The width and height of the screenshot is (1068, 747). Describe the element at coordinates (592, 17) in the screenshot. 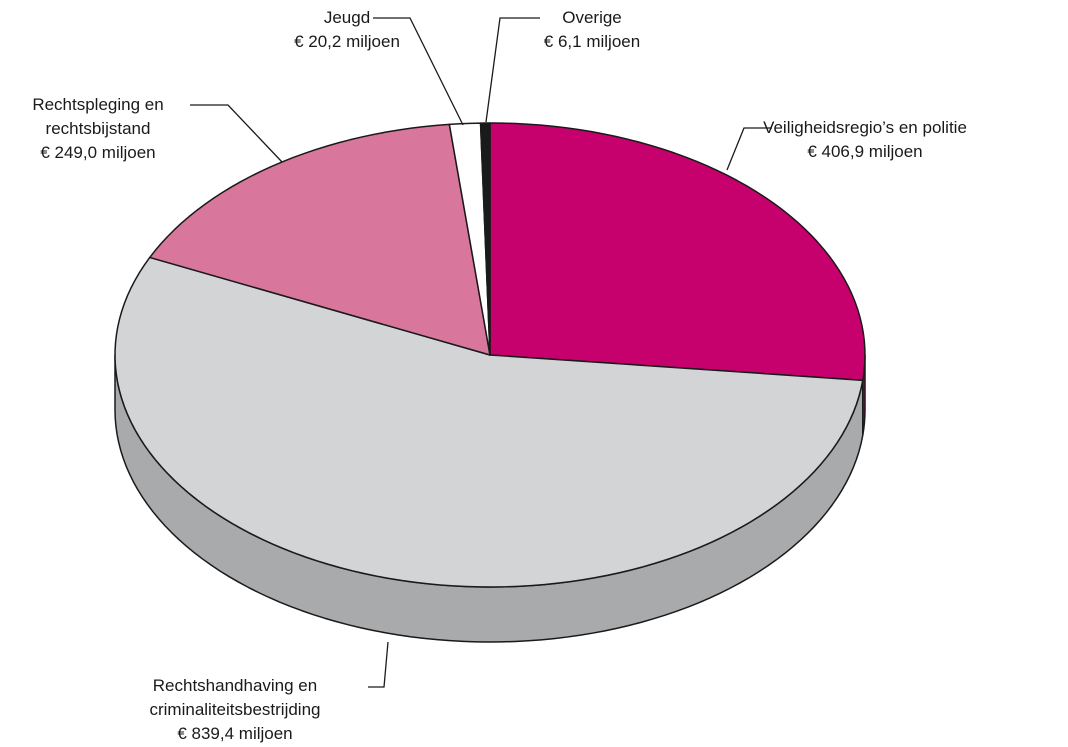

I see `slice-name: Overige` at that location.